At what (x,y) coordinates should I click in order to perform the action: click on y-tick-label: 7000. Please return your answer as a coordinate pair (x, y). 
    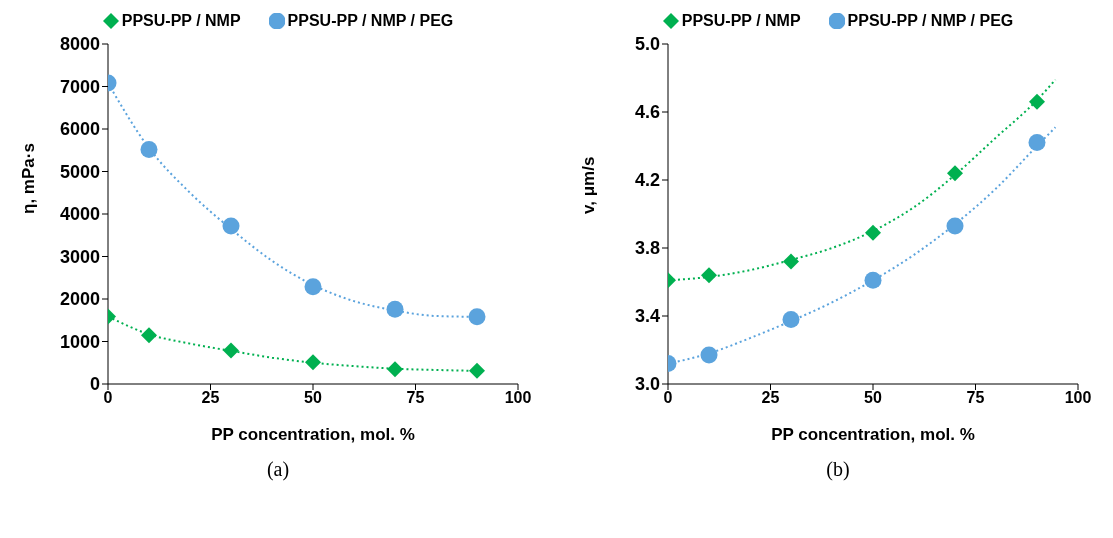
    Looking at the image, I should click on (79, 86).